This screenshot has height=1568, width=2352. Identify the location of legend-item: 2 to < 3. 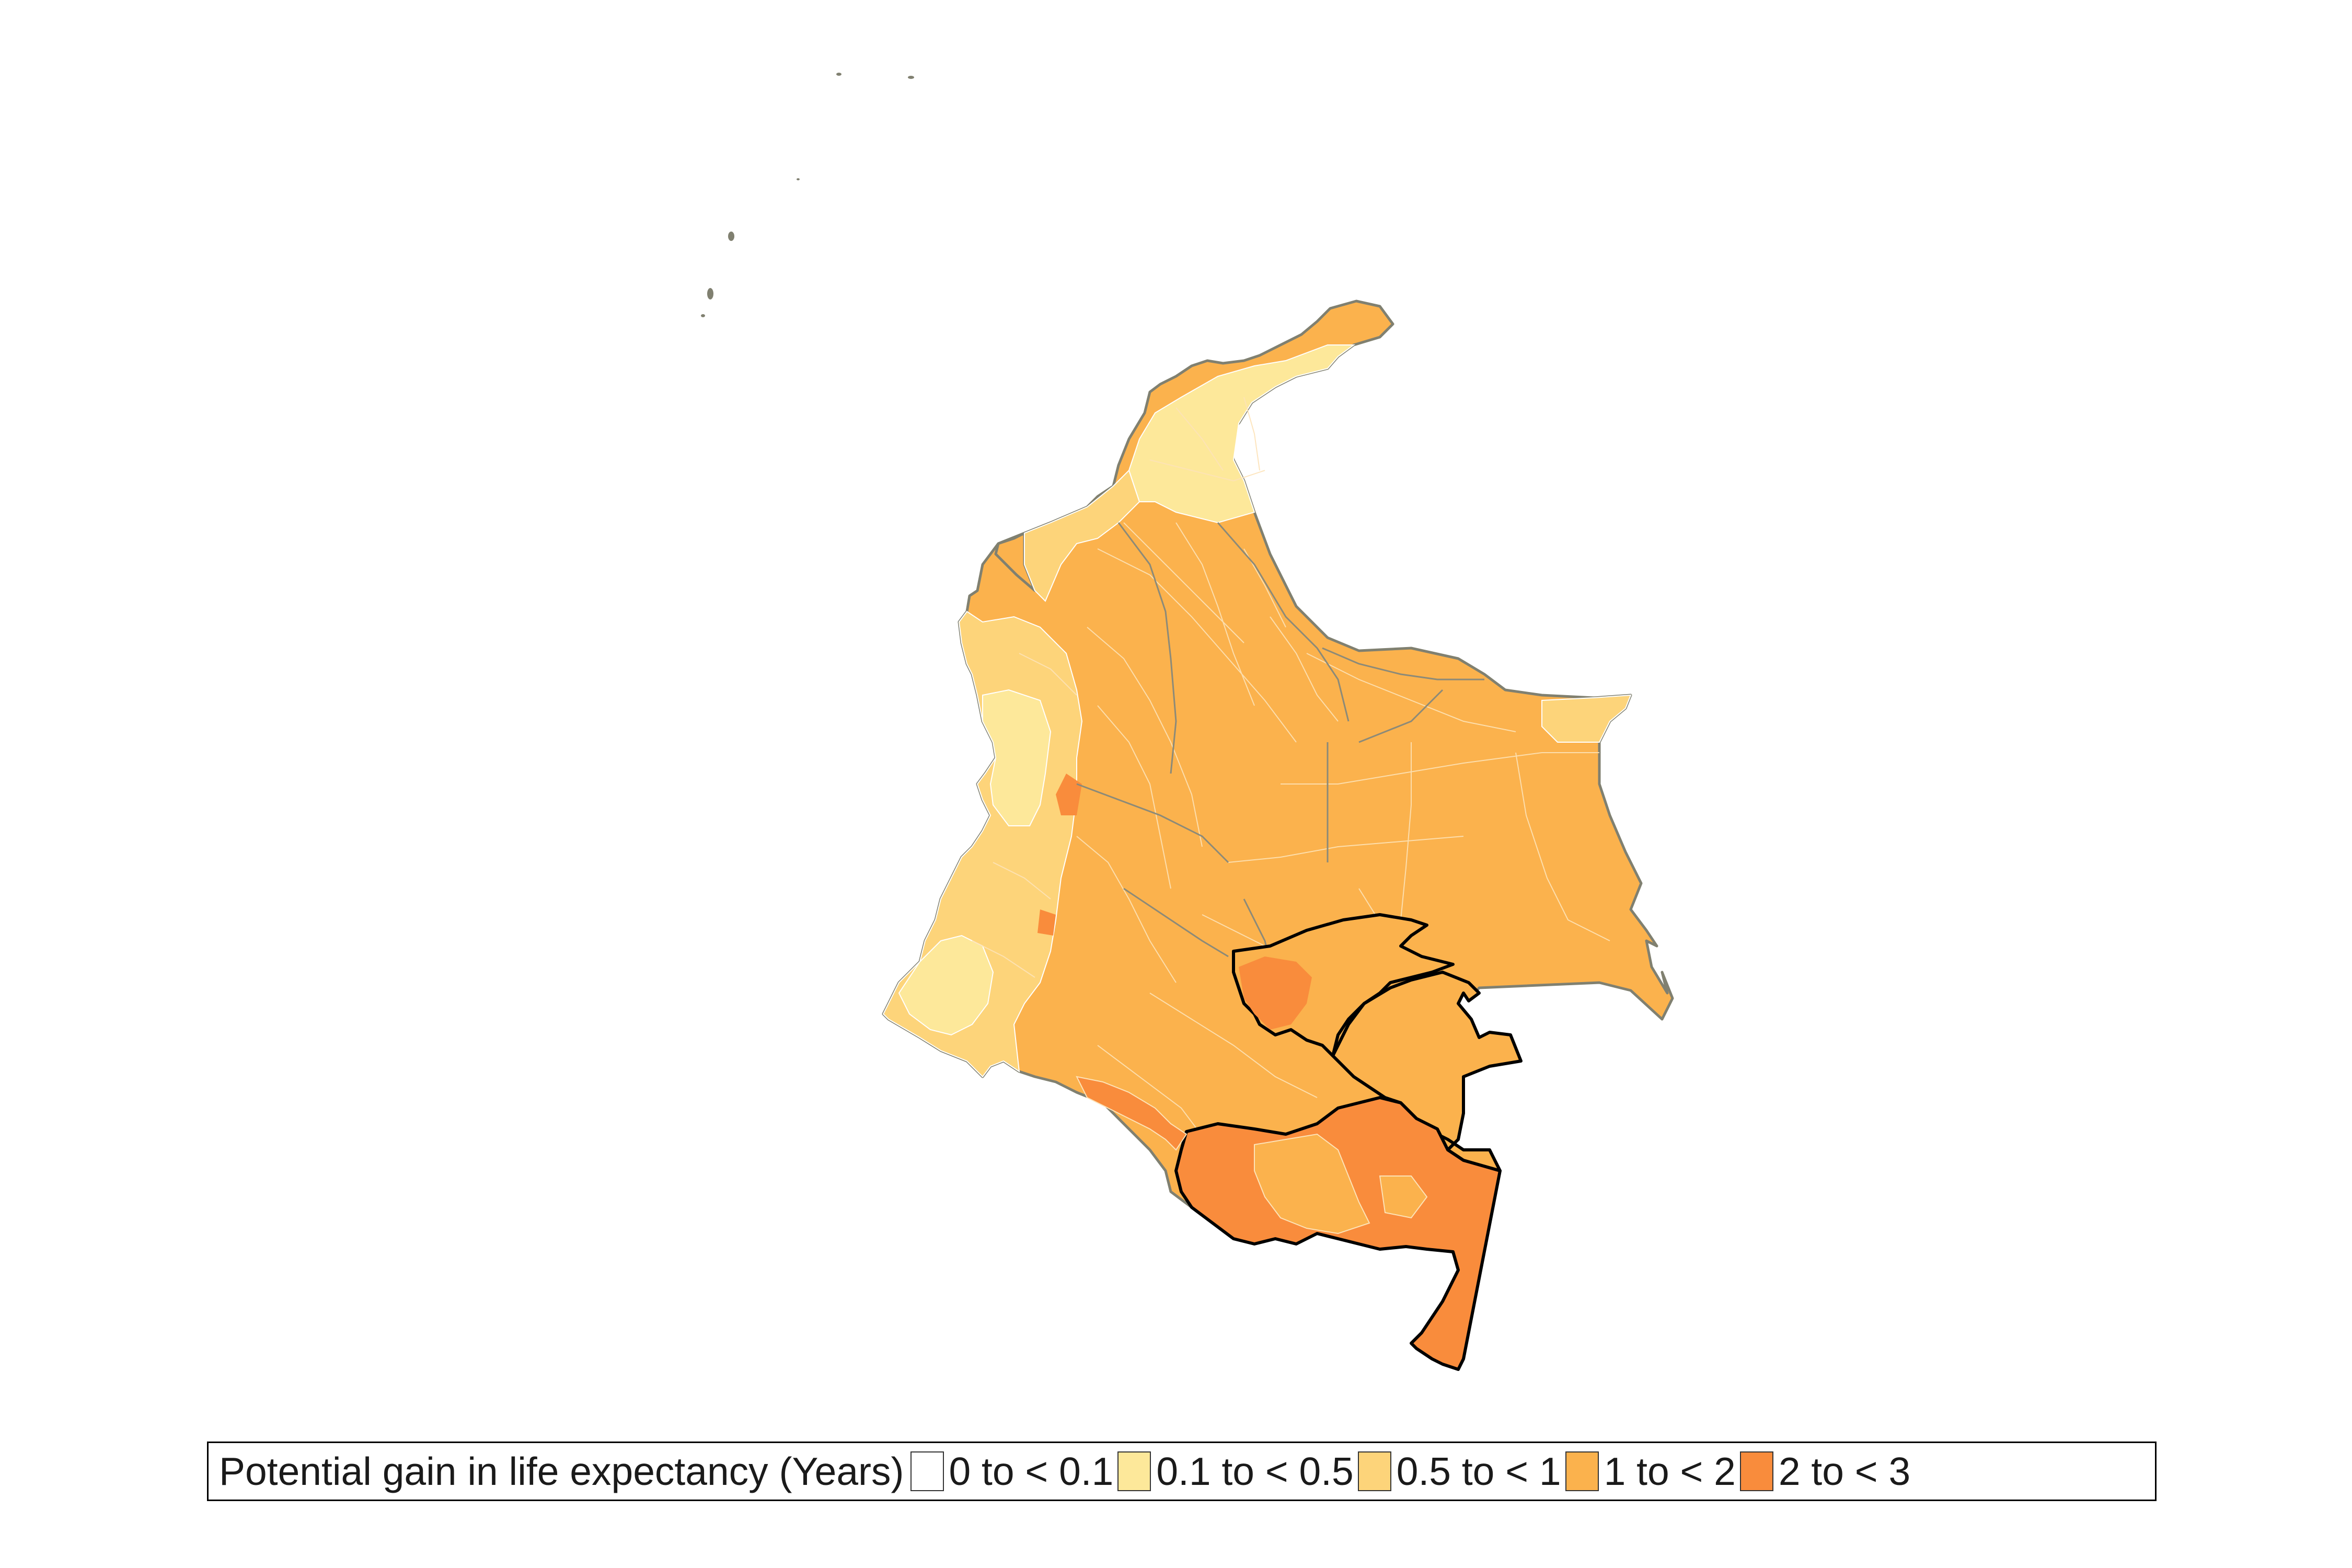
(1825, 1471).